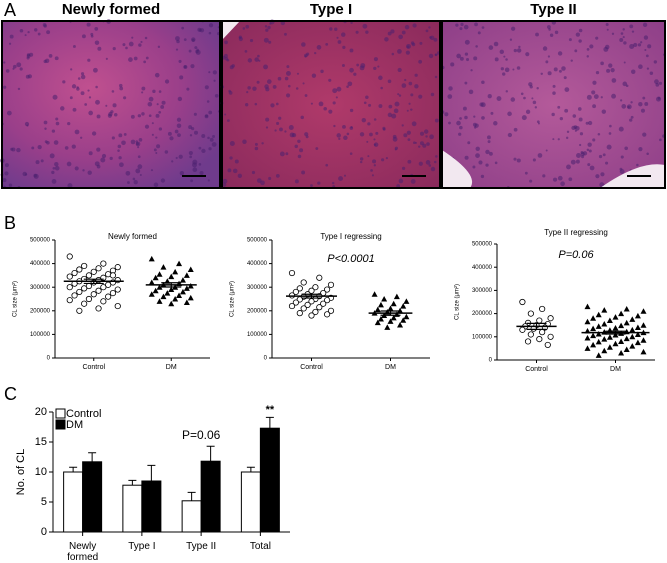 The height and width of the screenshot is (563, 667). What do you see at coordinates (201, 435) in the screenshot?
I see `annotation: P=0.06` at bounding box center [201, 435].